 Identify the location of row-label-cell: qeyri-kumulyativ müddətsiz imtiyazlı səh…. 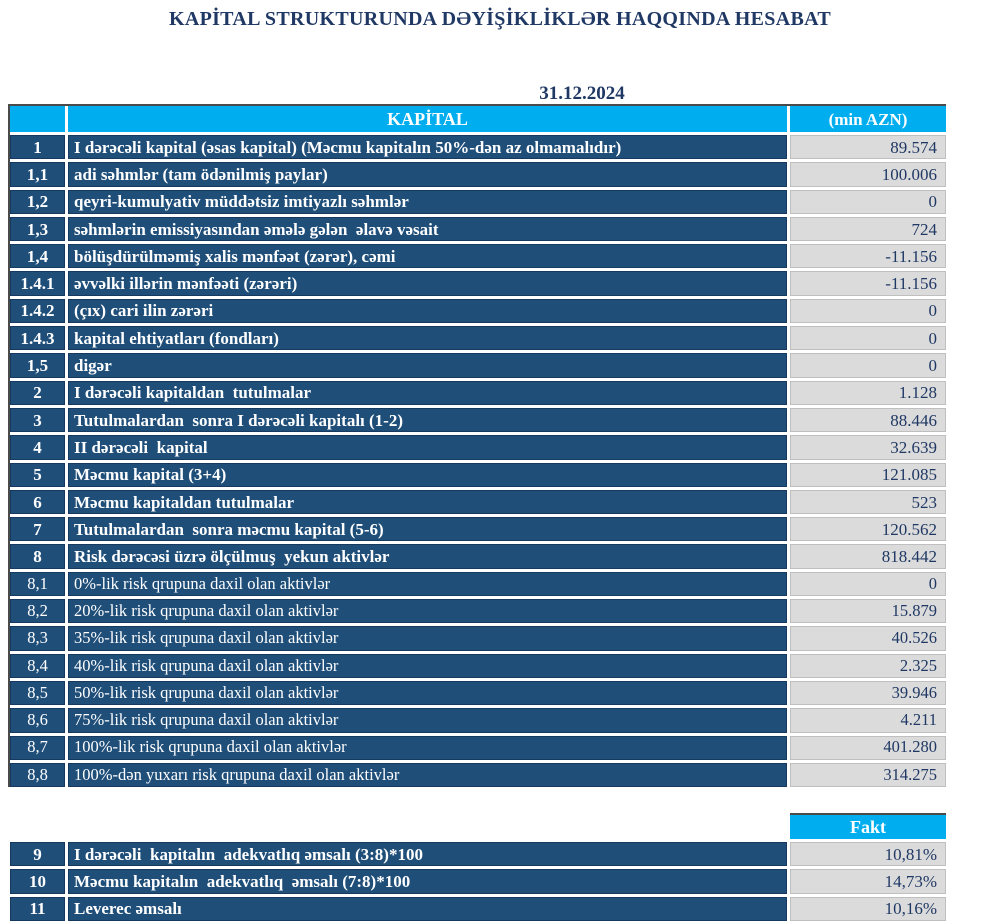
(427, 201).